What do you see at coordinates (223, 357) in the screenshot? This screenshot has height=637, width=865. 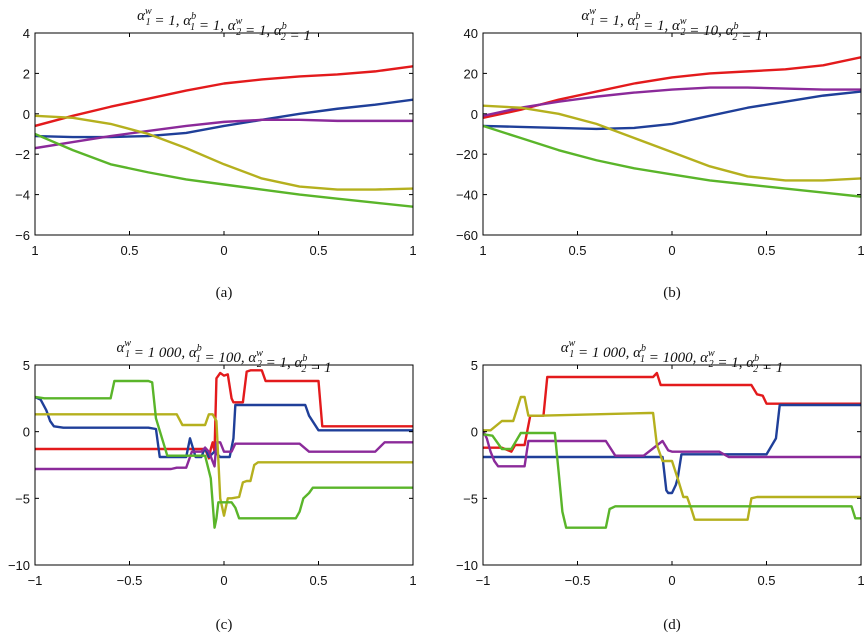 I see `chart-title: αw 1 = 1 000, αb 1 = 100, αw 2 = 1, αb 2 = 1` at bounding box center [223, 357].